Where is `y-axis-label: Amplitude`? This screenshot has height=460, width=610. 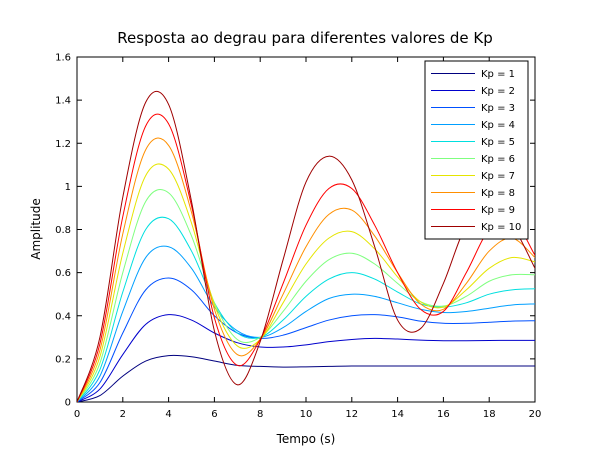
y-axis-label: Amplitude is located at coordinates (36, 229).